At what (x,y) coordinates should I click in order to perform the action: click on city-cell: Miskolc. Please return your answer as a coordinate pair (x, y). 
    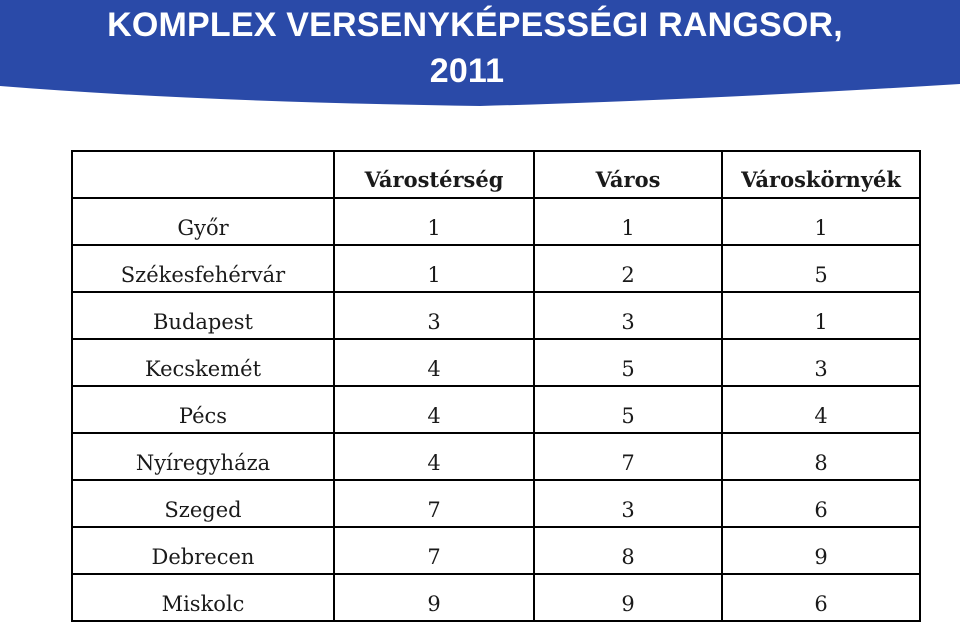
    Looking at the image, I should click on (203, 597).